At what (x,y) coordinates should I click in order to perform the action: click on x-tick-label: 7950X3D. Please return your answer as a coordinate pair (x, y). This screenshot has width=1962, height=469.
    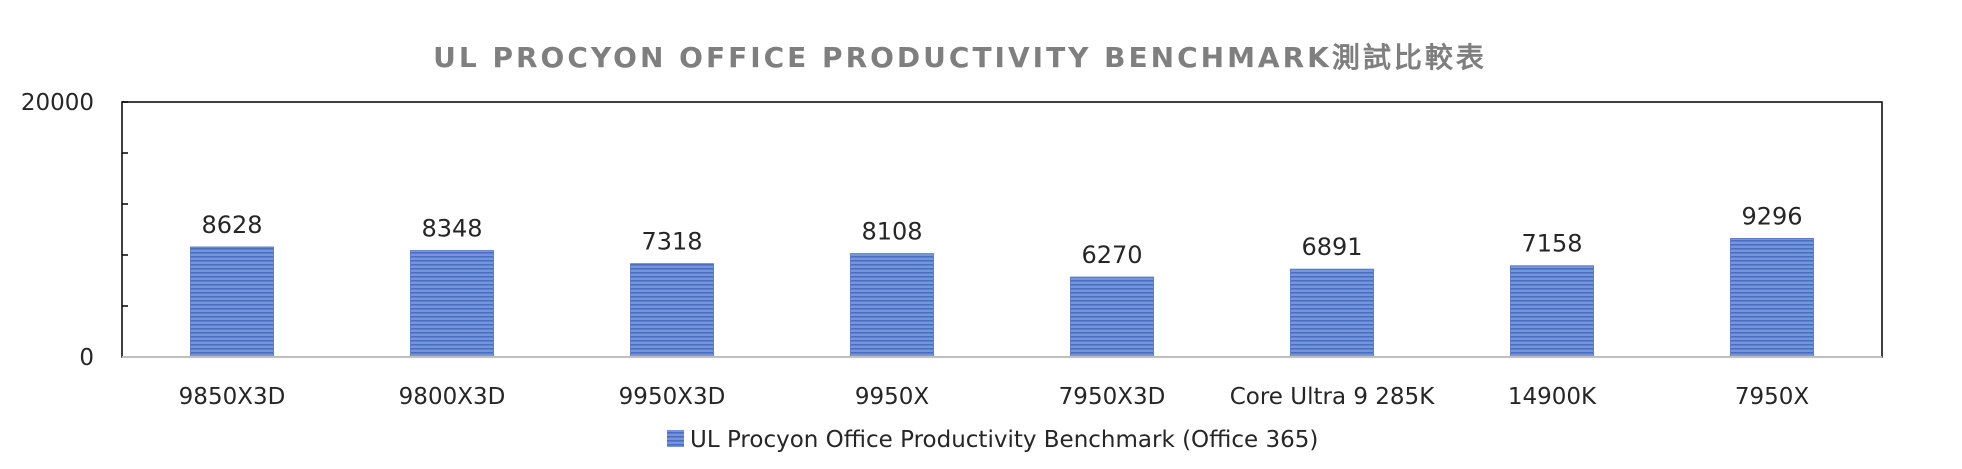
    Looking at the image, I should click on (1112, 397).